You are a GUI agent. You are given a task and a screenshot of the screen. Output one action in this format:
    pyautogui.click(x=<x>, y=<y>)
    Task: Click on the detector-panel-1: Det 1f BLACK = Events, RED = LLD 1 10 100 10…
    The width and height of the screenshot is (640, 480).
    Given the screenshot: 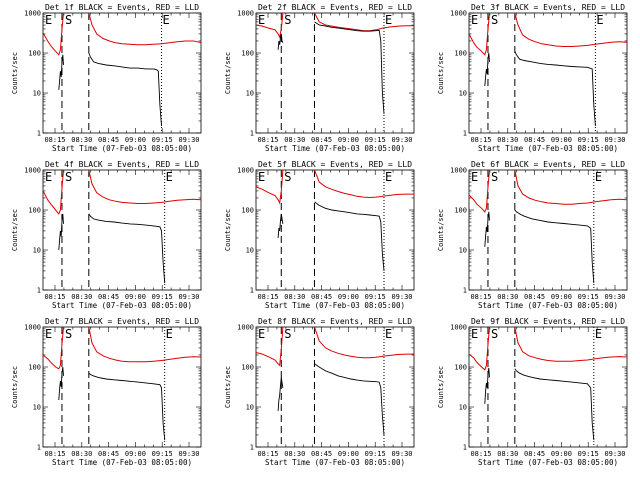 What is the action you would take?
    pyautogui.click(x=106, y=78)
    